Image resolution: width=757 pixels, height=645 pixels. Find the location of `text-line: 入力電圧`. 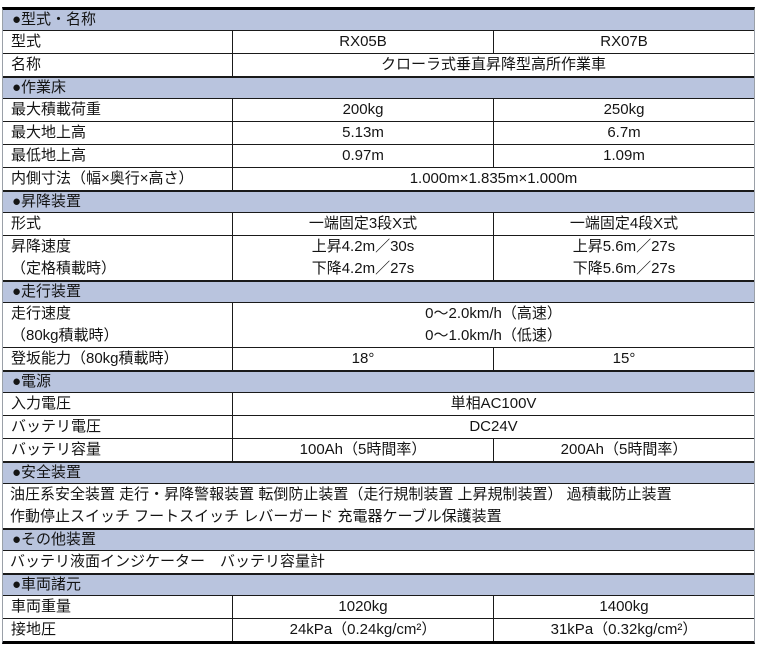

text-line: 入力電圧 is located at coordinates (41, 403).